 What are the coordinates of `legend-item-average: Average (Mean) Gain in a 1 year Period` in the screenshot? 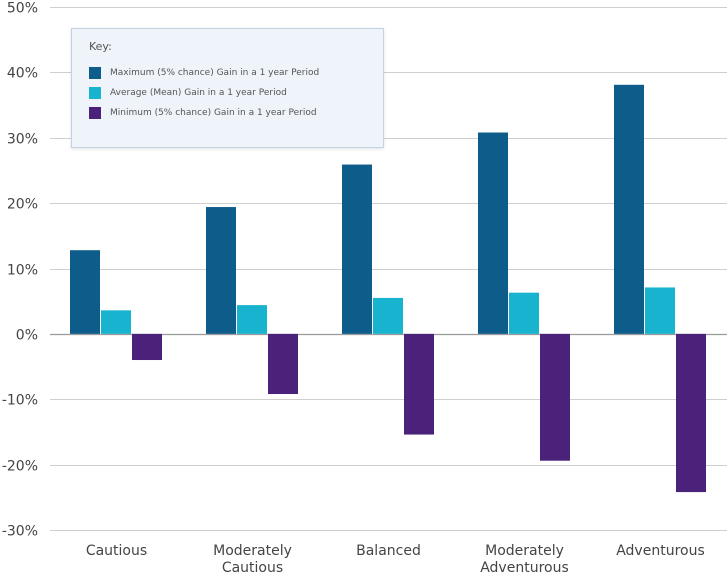 It's located at (188, 93).